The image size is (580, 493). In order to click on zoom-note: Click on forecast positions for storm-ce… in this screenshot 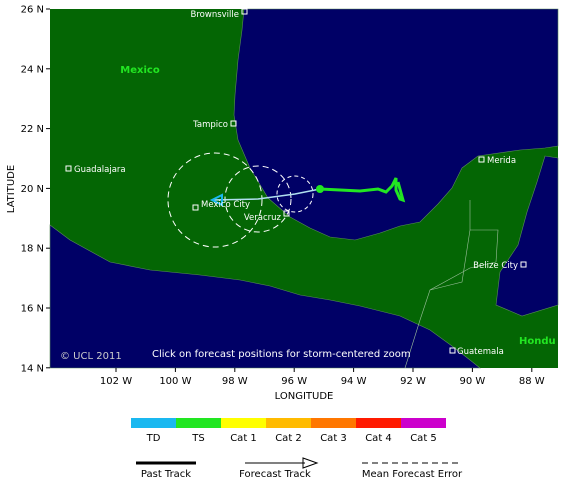, I will do `click(281, 354)`.